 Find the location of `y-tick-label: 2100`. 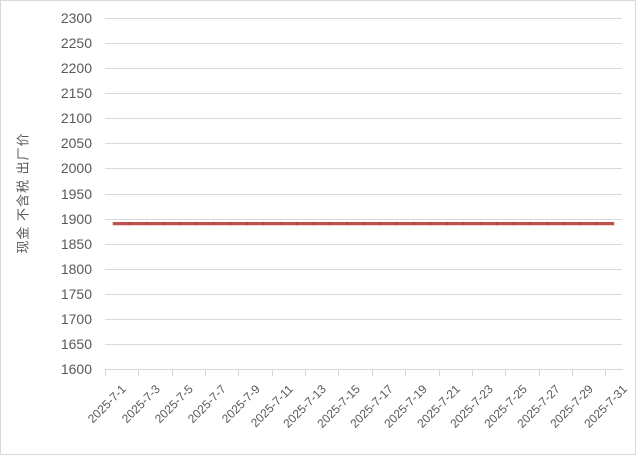

y-tick-label: 2100 is located at coordinates (76, 118).